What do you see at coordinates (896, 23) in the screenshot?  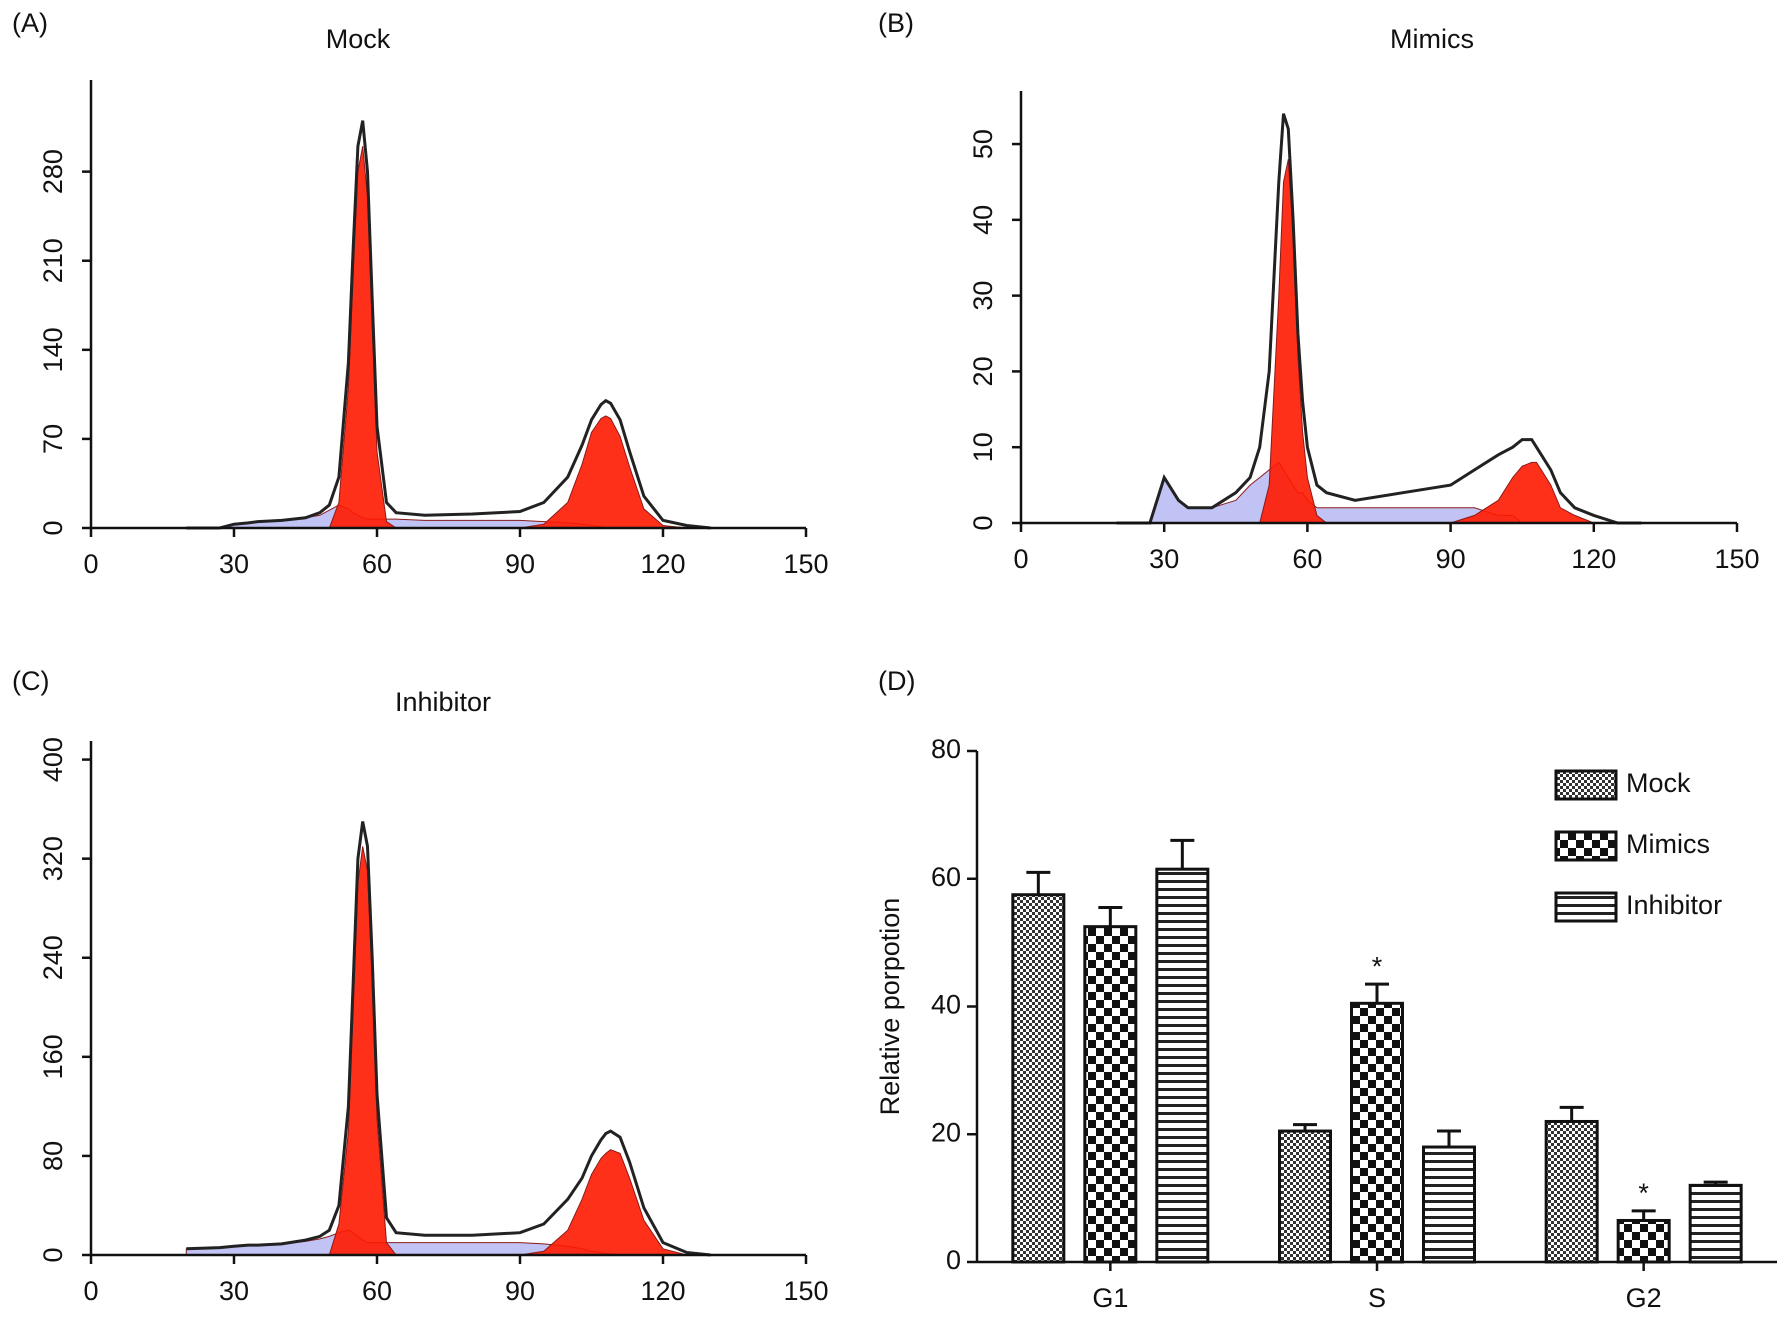 I see `panel-label: (B)` at bounding box center [896, 23].